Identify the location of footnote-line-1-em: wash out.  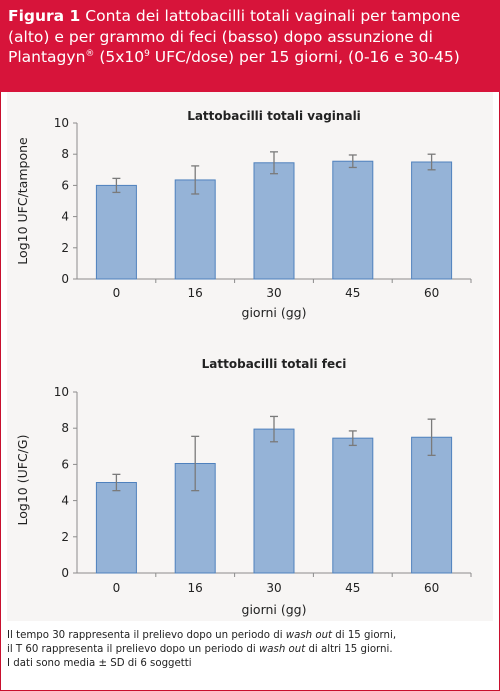
(309, 635).